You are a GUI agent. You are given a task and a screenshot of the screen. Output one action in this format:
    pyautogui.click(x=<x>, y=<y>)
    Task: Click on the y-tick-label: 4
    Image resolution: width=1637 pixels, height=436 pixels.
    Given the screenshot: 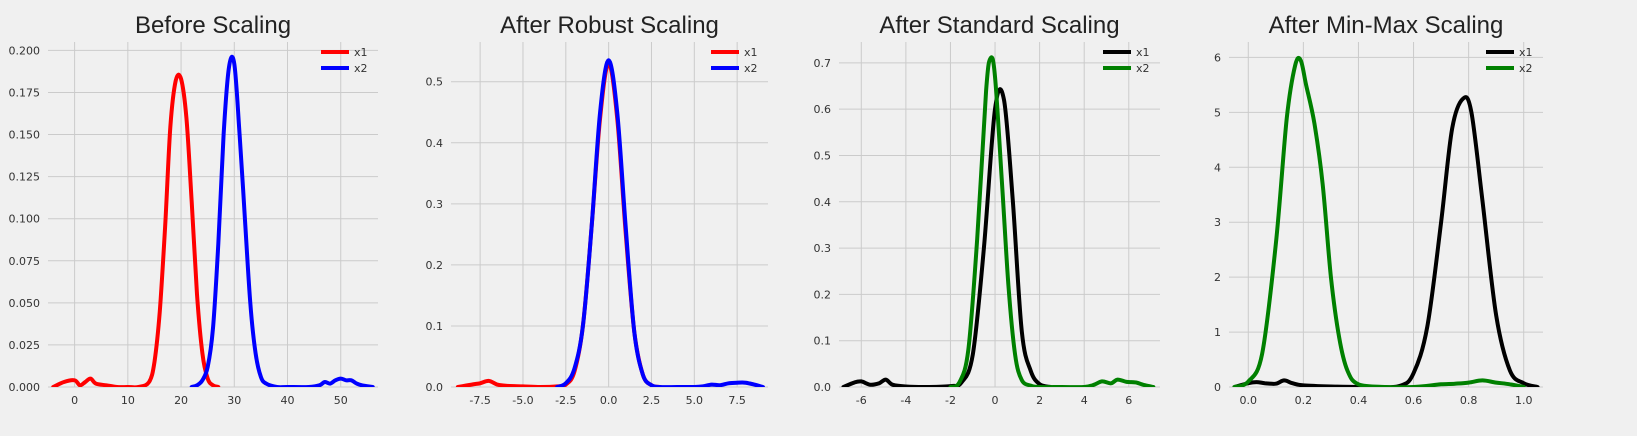 What is the action you would take?
    pyautogui.click(x=1217, y=167)
    